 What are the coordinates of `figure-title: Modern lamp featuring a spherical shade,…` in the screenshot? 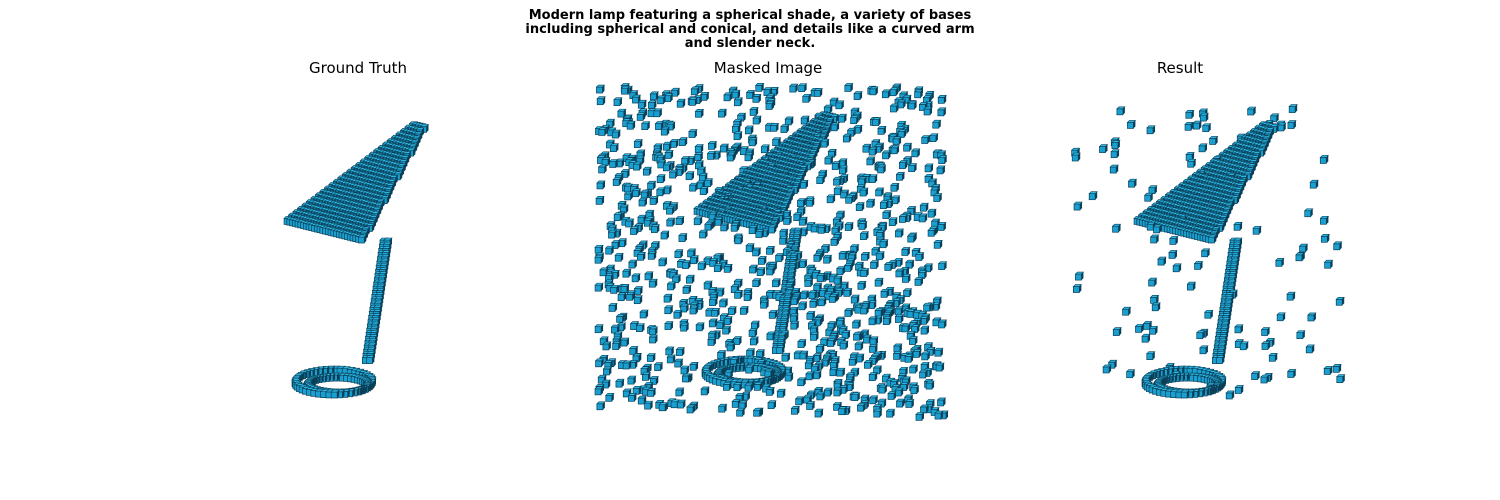 It's located at (750, 30).